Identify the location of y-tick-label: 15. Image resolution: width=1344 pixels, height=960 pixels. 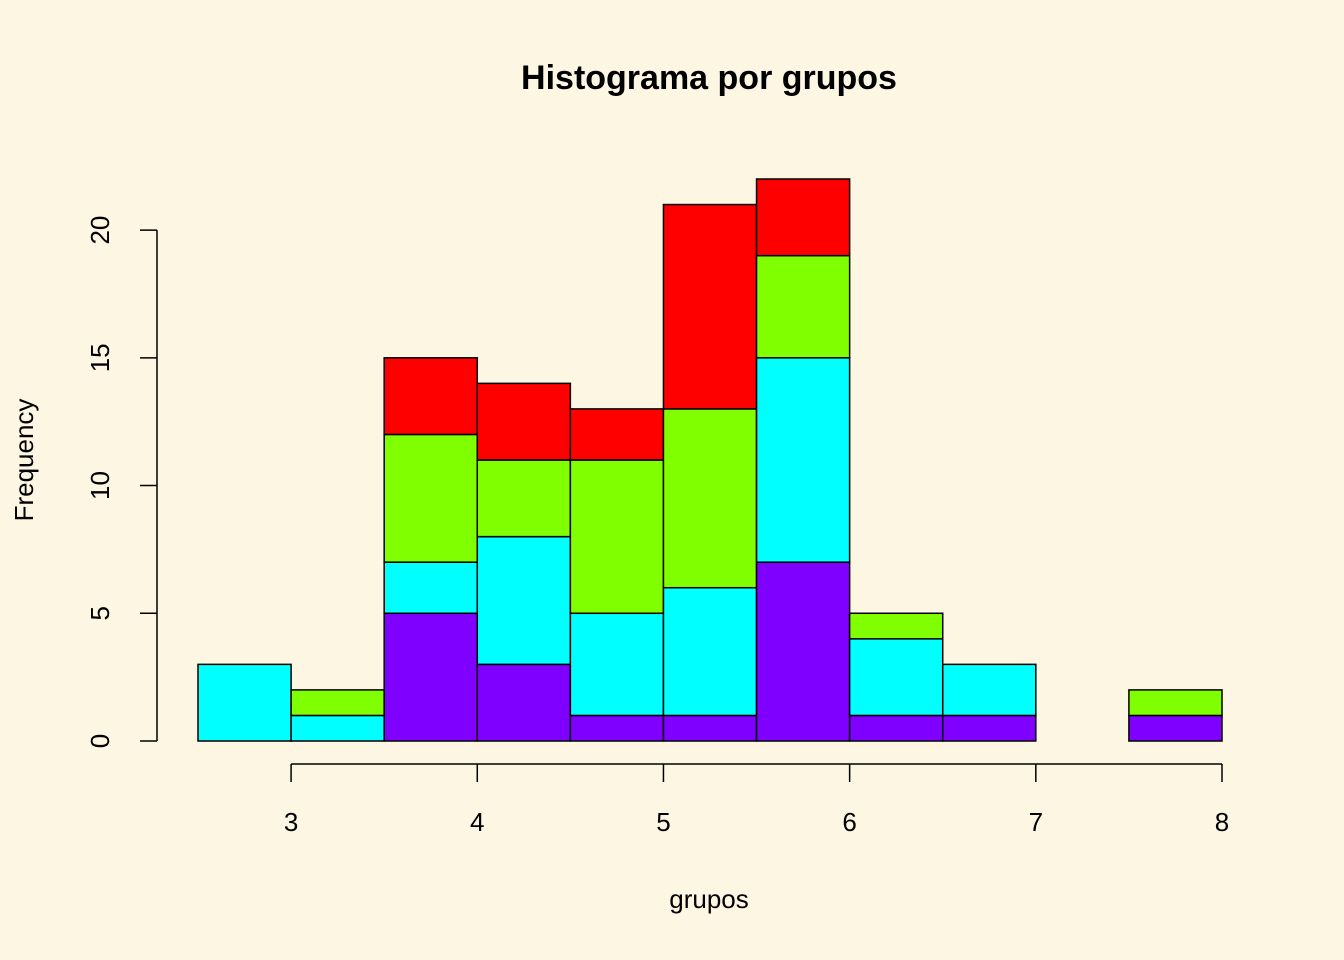
(100, 357).